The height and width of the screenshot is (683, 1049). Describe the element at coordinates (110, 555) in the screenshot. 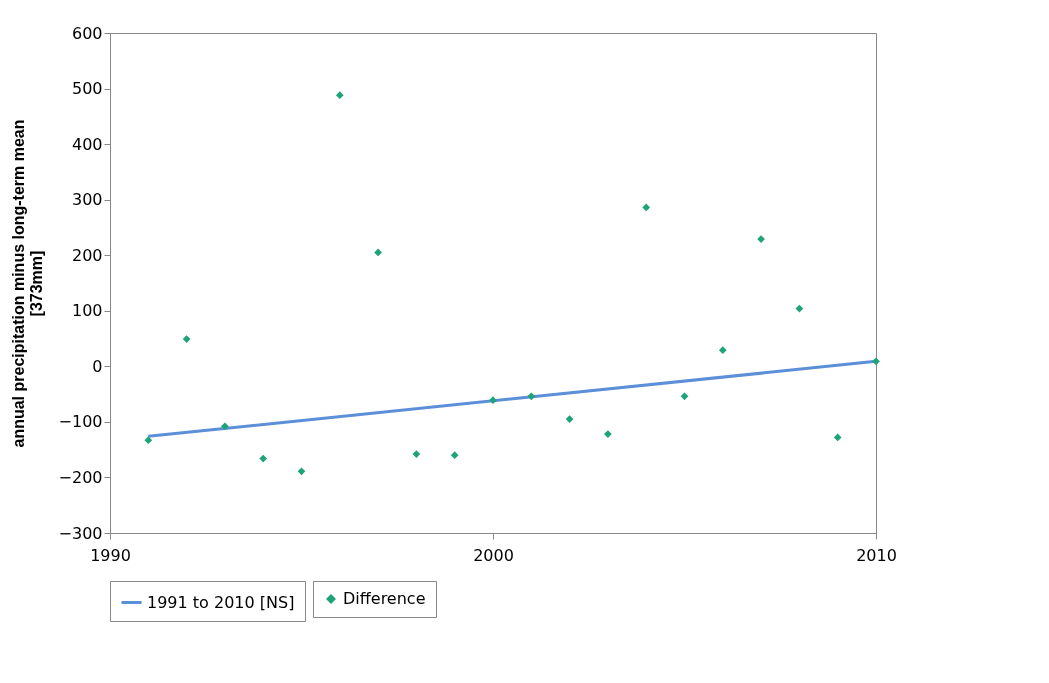

I see `x-tick-label: 1990` at that location.